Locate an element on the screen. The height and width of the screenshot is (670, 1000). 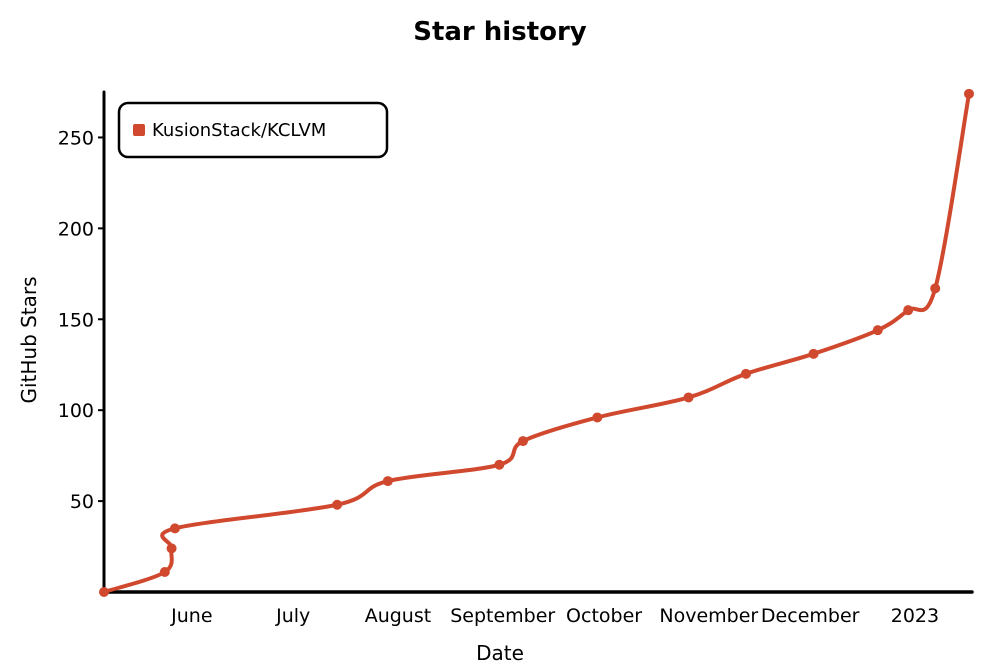
x-tick-label: 2023 is located at coordinates (915, 616).